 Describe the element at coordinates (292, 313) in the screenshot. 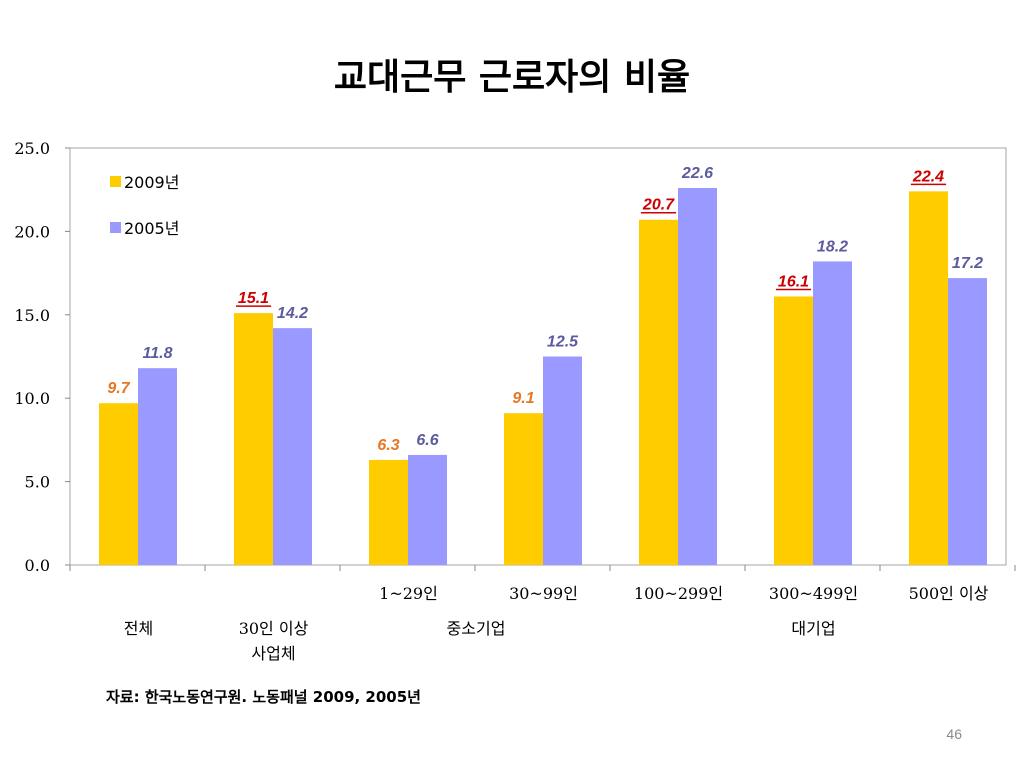

I see `data-label: 14.2` at that location.